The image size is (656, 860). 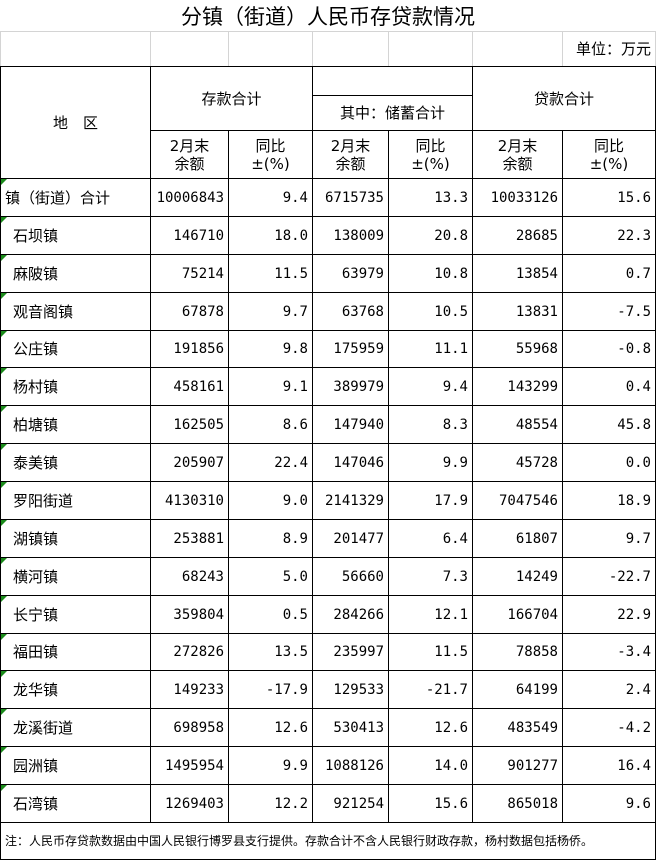 What do you see at coordinates (609, 500) in the screenshot?
I see `value: 18.9` at bounding box center [609, 500].